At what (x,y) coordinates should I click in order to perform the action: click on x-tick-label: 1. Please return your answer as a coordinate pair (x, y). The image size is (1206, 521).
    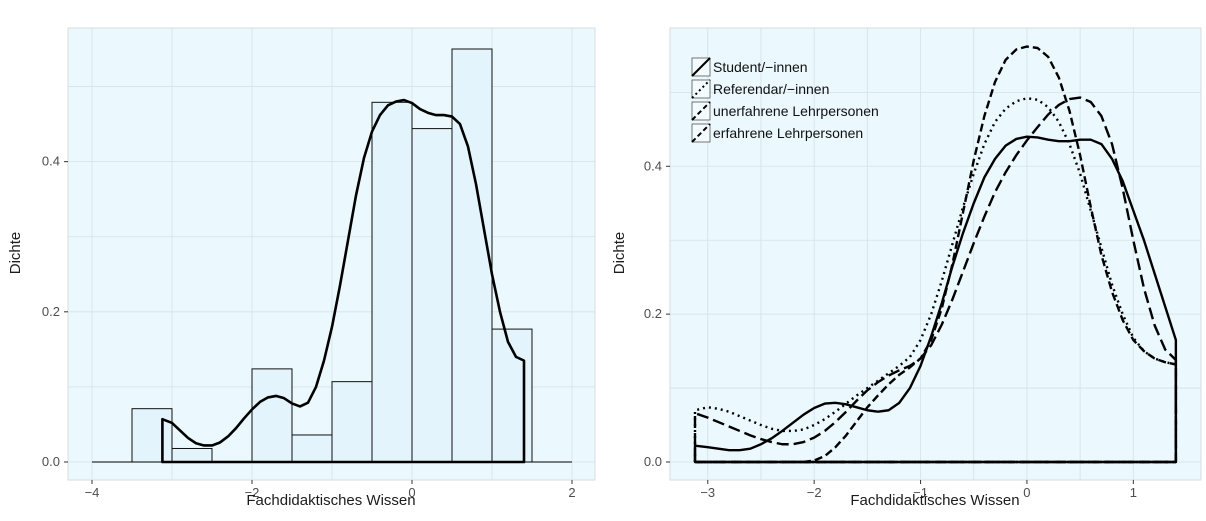
    Looking at the image, I should click on (1133, 492).